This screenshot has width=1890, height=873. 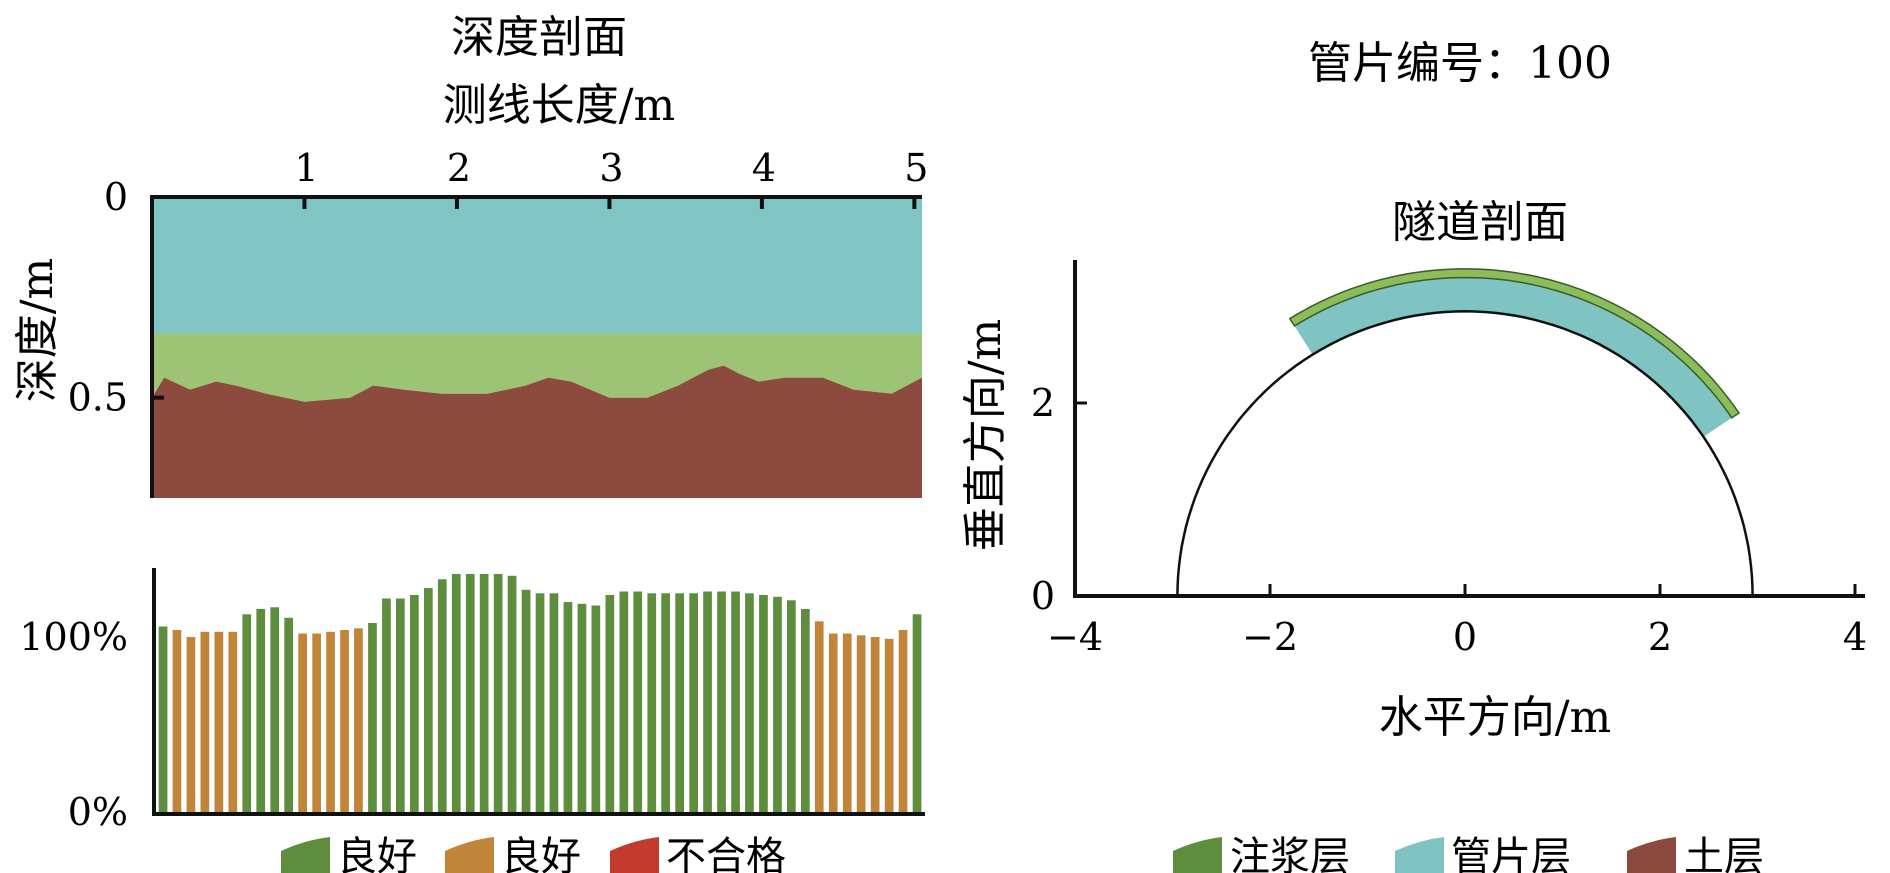 I want to click on tunnel-y-axis-label: 垂直方向/m, so click(x=985, y=435).